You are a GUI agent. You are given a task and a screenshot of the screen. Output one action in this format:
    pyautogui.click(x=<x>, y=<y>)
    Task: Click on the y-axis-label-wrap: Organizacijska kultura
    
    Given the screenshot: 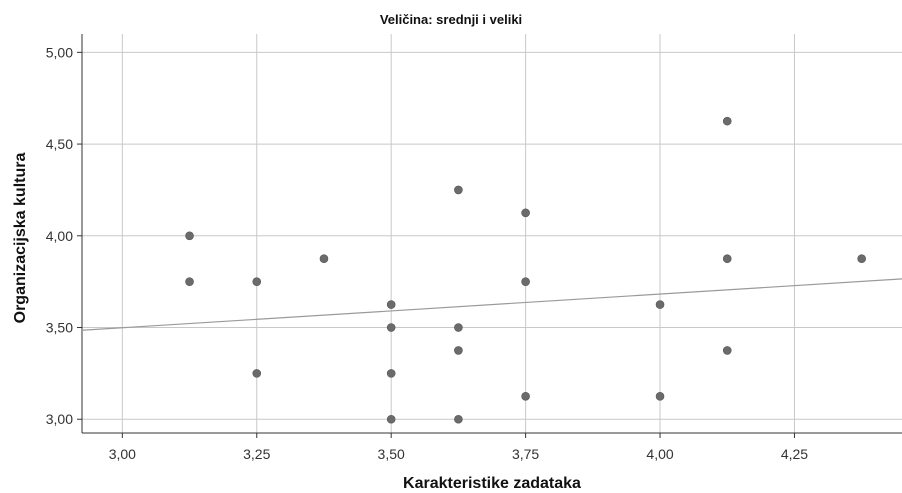 What is the action you would take?
    pyautogui.click(x=21, y=237)
    